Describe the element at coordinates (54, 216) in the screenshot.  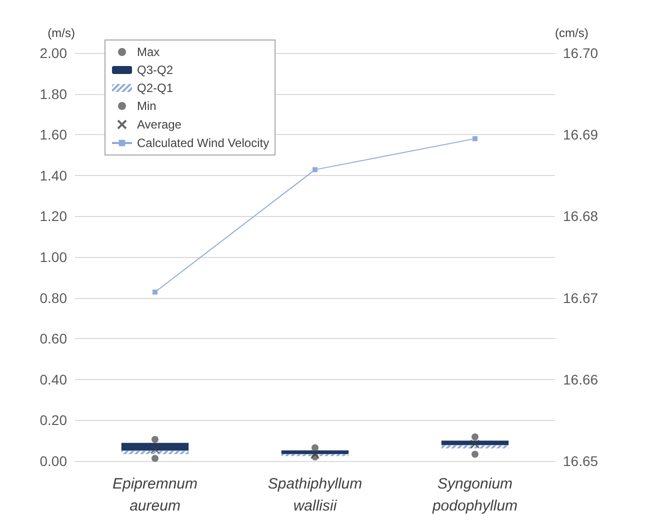
I see `y-tick-label: 1.20` at that location.